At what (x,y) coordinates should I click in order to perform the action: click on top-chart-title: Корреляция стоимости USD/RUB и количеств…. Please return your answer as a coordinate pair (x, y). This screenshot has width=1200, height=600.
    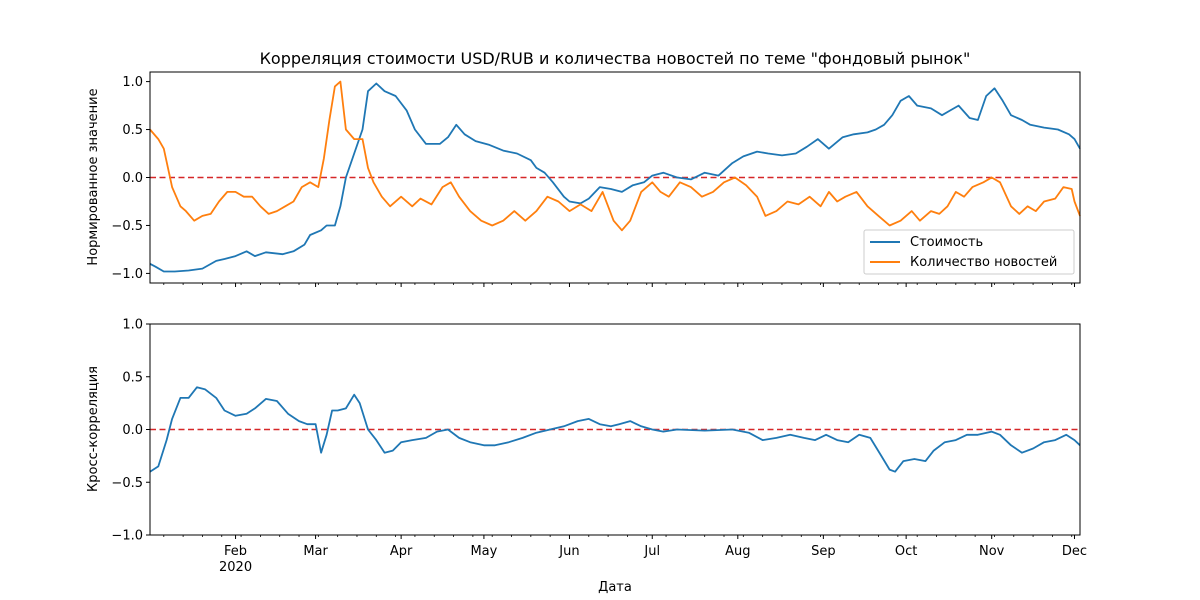
    Looking at the image, I should click on (615, 58).